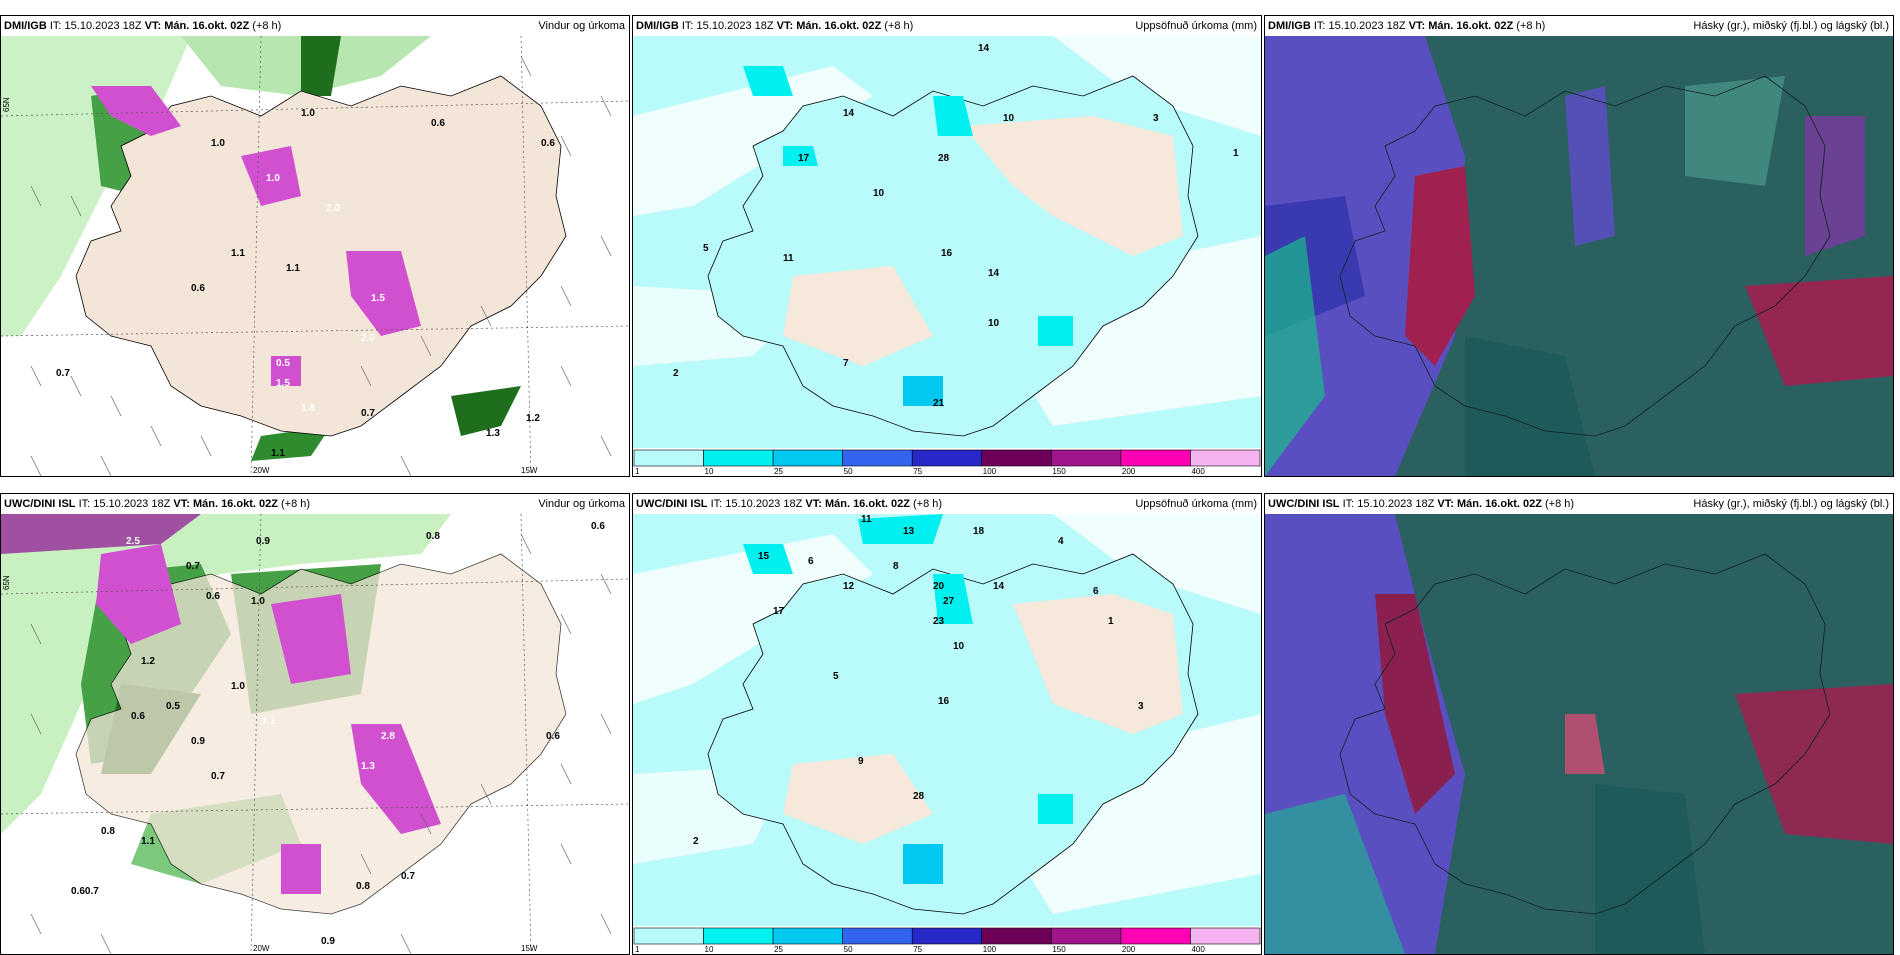 Image resolution: width=1900 pixels, height=955 pixels. Describe the element at coordinates (1129, 471) in the screenshot. I see `colorbar-tick: 200` at that location.